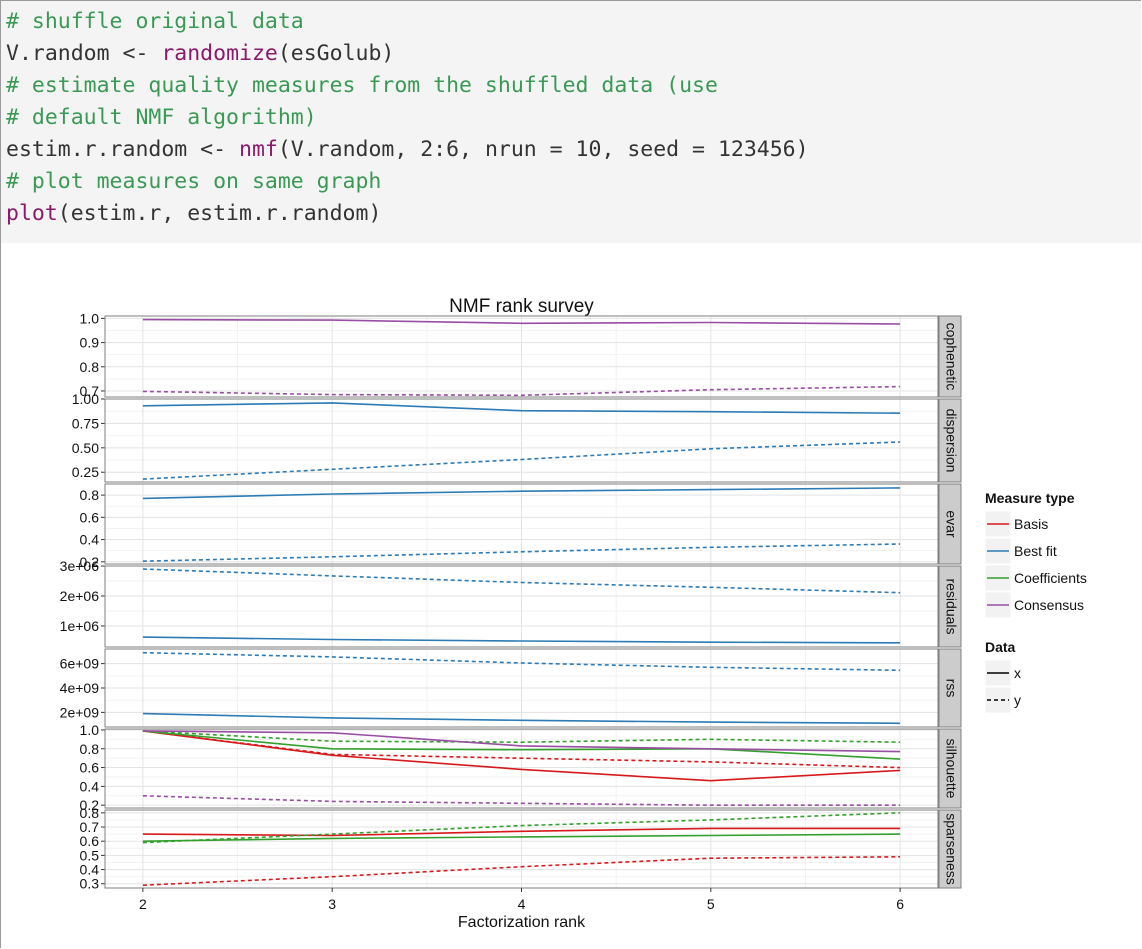 This screenshot has height=949, width=1142. I want to click on code-comment: # plot measures on same graph, so click(194, 181).